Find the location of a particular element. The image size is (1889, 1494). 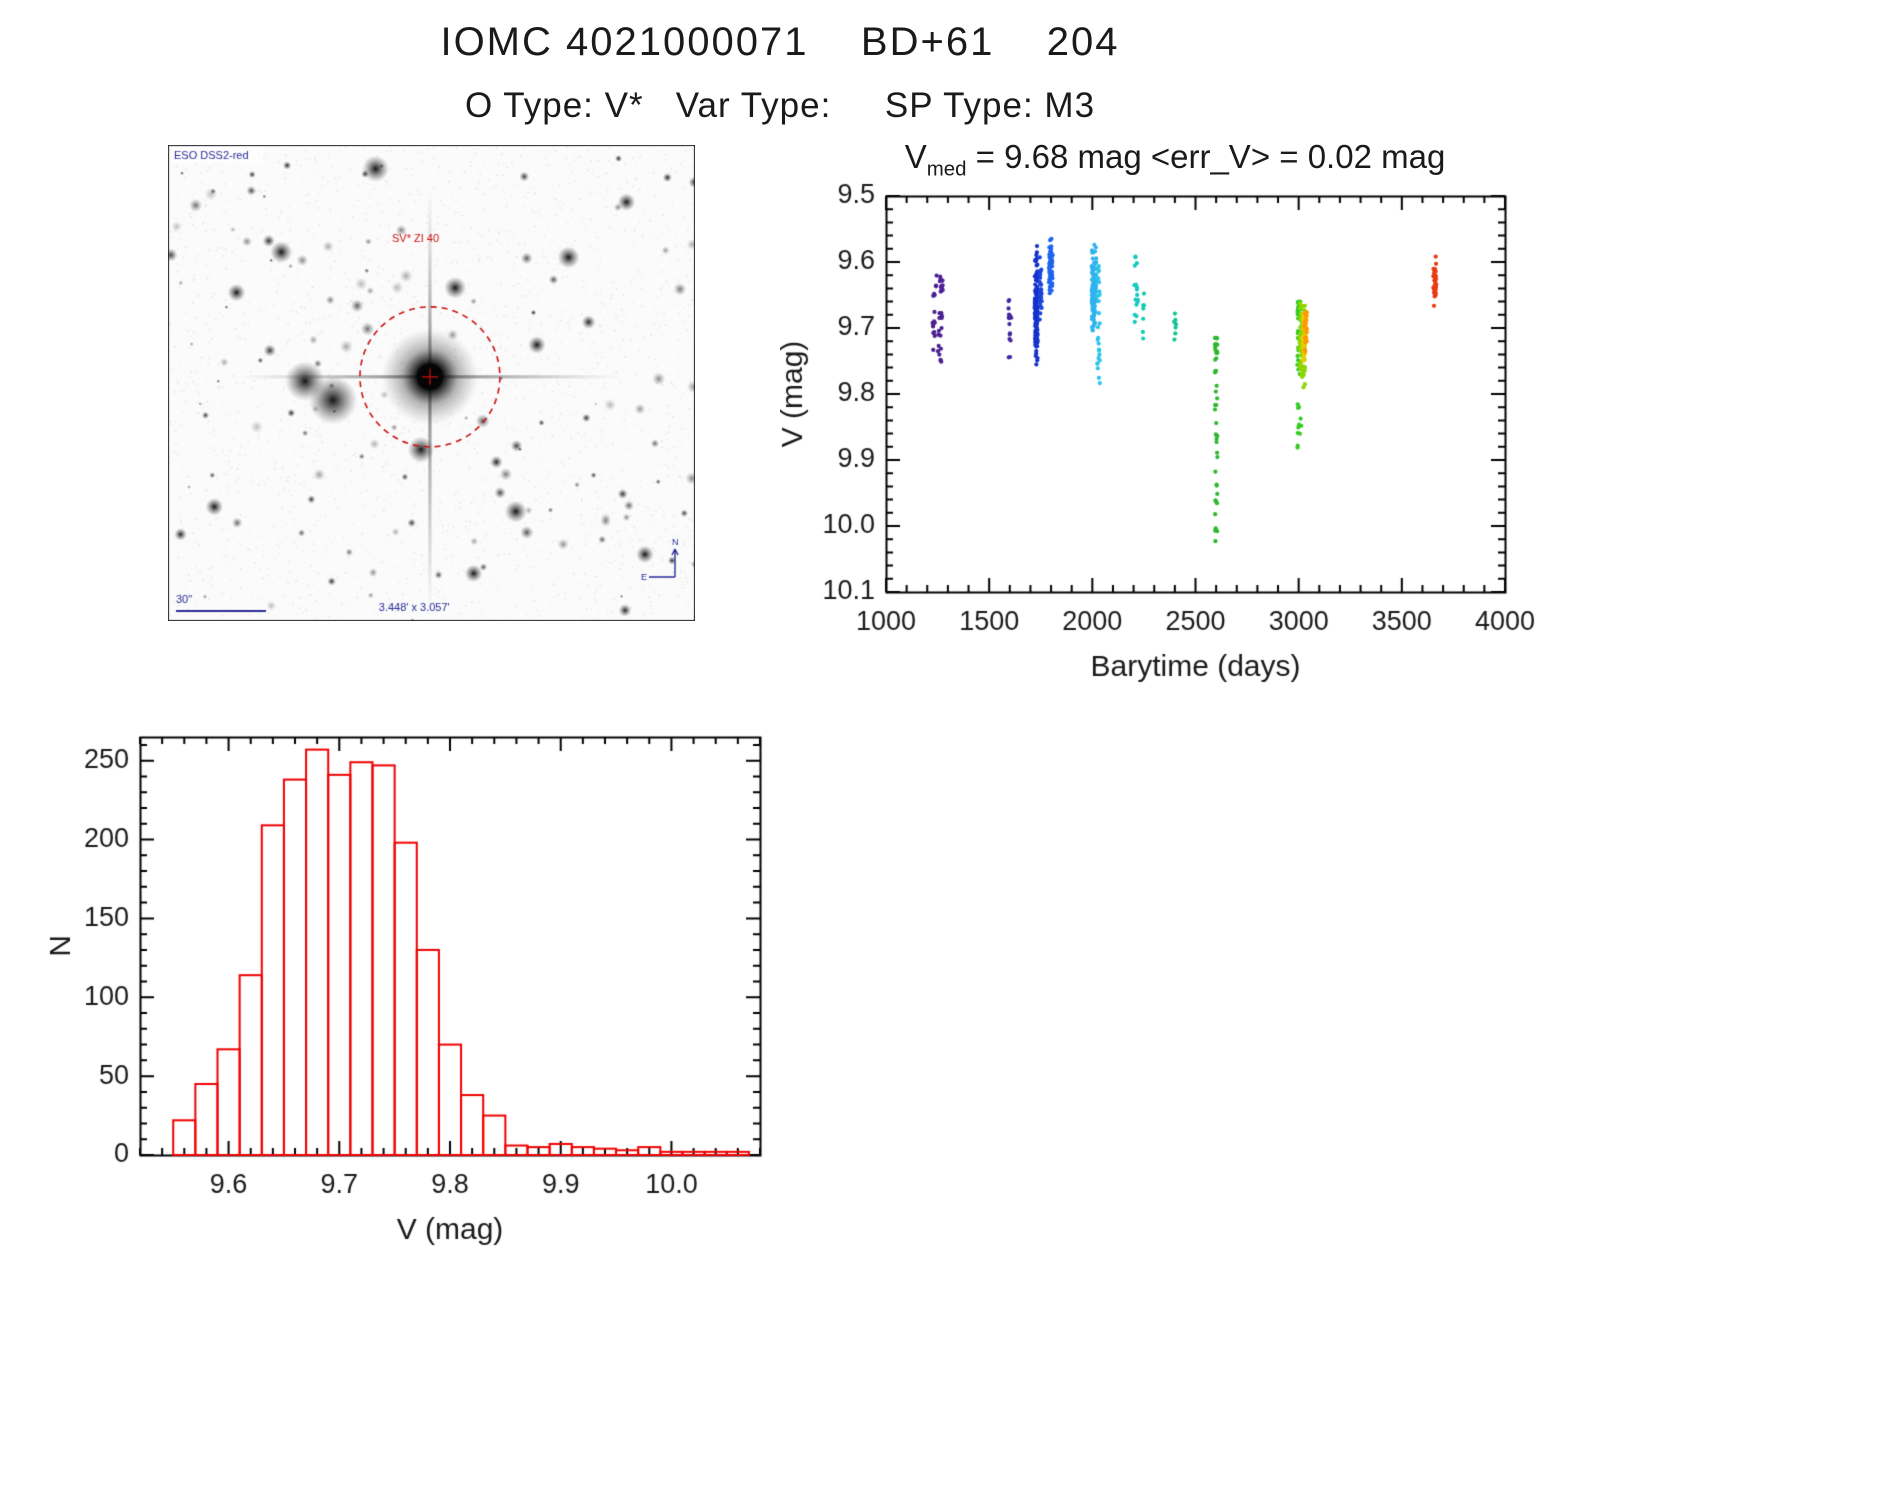

lightcurve-panel is located at coordinates (1170, 434).